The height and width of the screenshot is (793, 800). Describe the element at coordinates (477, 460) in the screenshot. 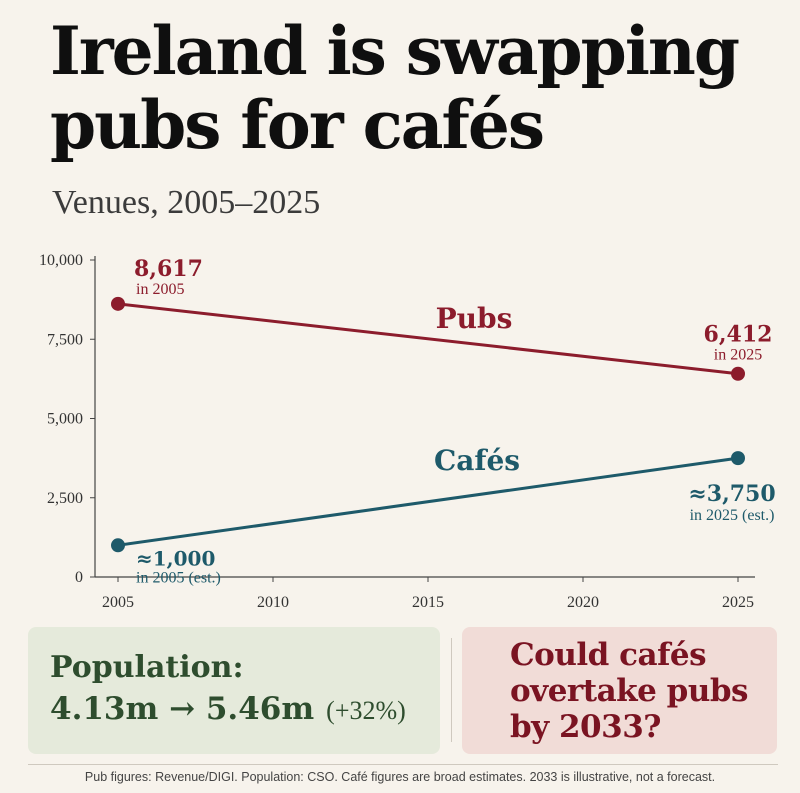

I see `cafes-series-label: Cafés` at that location.